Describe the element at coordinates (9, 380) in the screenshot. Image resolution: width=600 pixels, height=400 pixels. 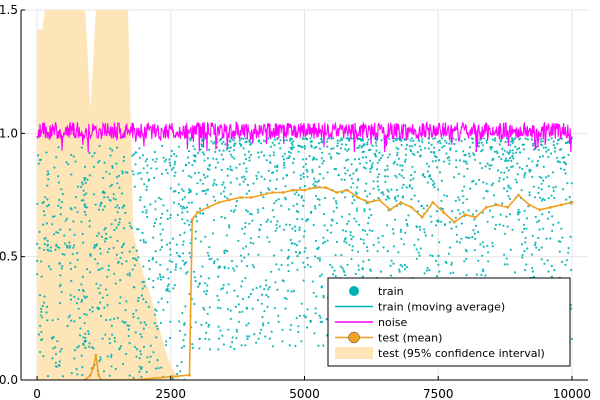
I see `y-tick-label: 0.0` at that location.